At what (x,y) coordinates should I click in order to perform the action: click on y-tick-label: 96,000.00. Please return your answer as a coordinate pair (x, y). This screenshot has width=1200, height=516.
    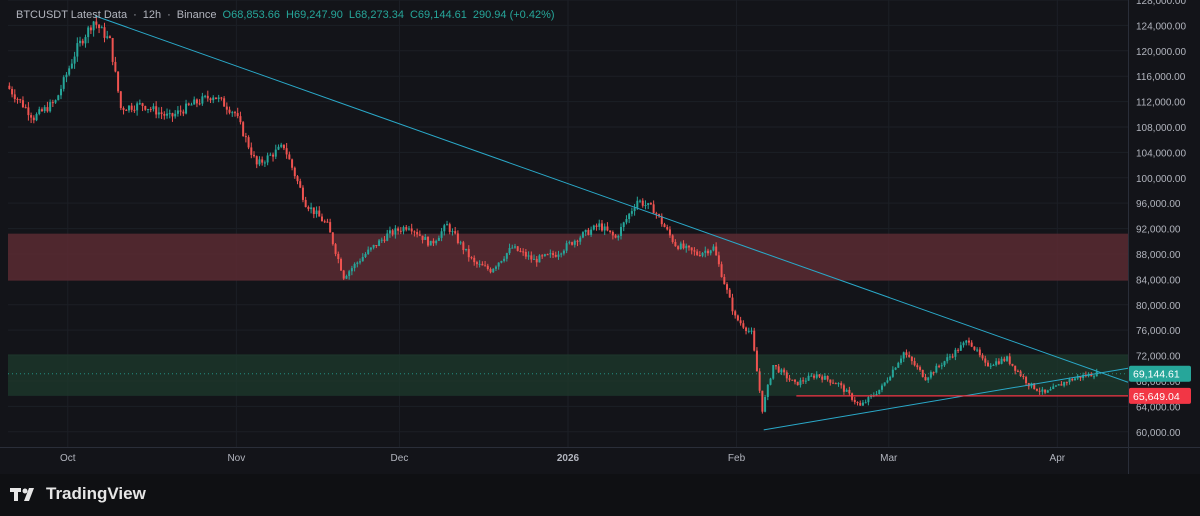
    Looking at the image, I should click on (1158, 204).